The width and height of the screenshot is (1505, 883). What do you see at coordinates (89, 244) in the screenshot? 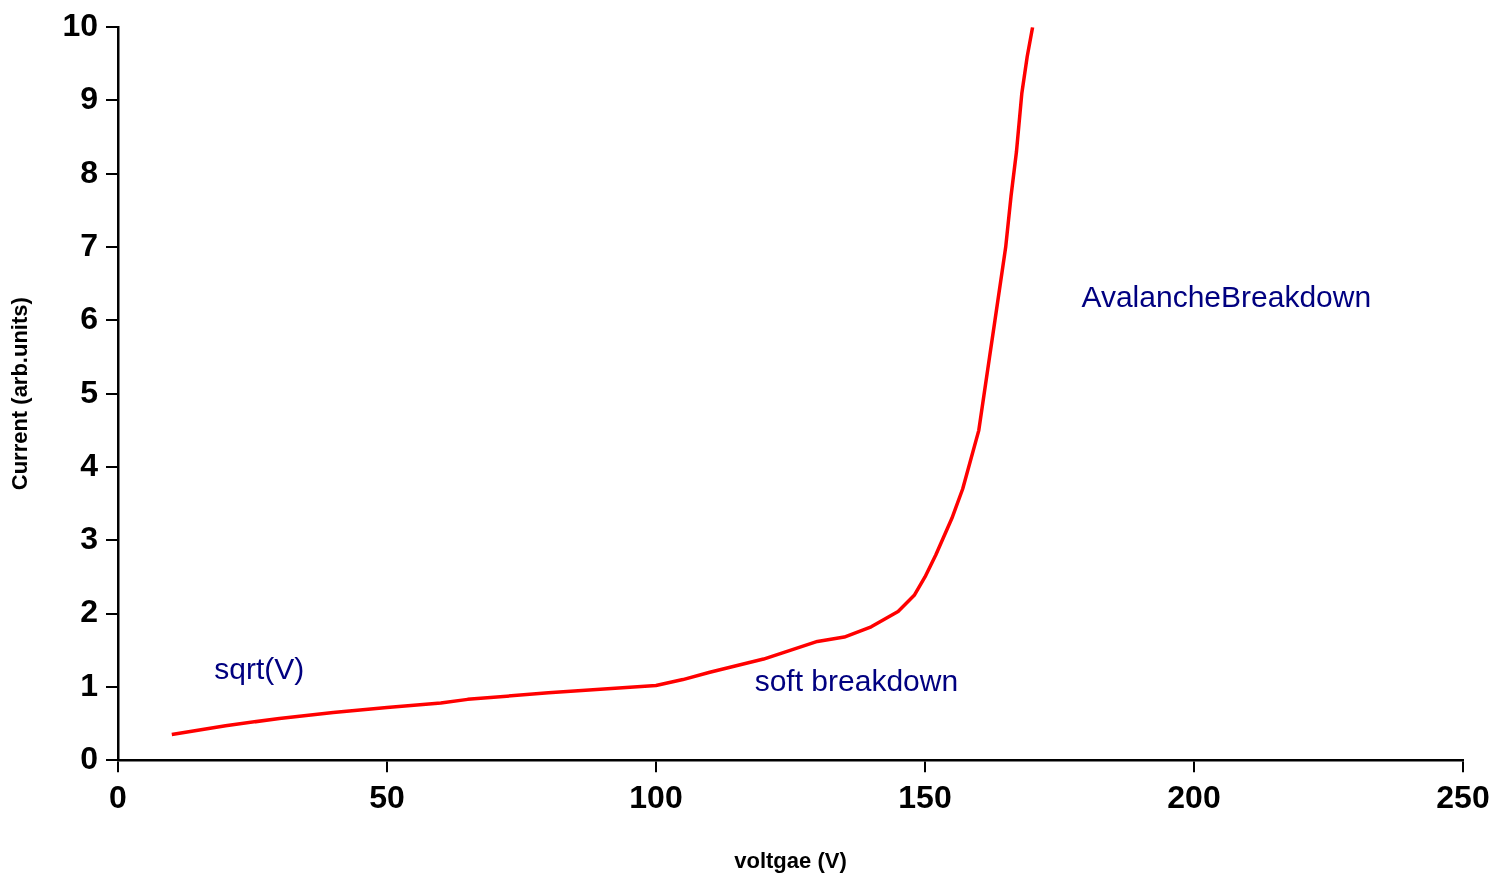
I see `y-tick-label: 7` at bounding box center [89, 244].